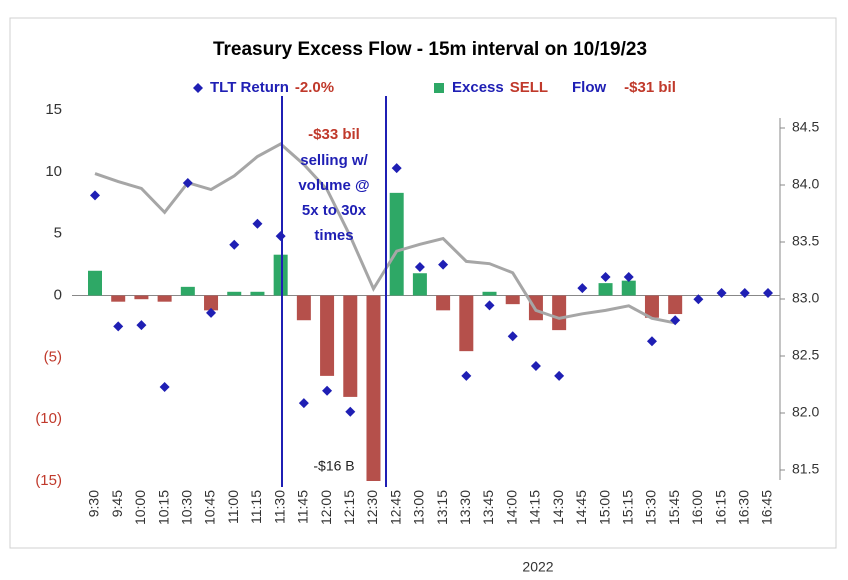 This screenshot has width=848, height=580. Describe the element at coordinates (674, 507) in the screenshot. I see `x-tick-label: 15:45` at that location.